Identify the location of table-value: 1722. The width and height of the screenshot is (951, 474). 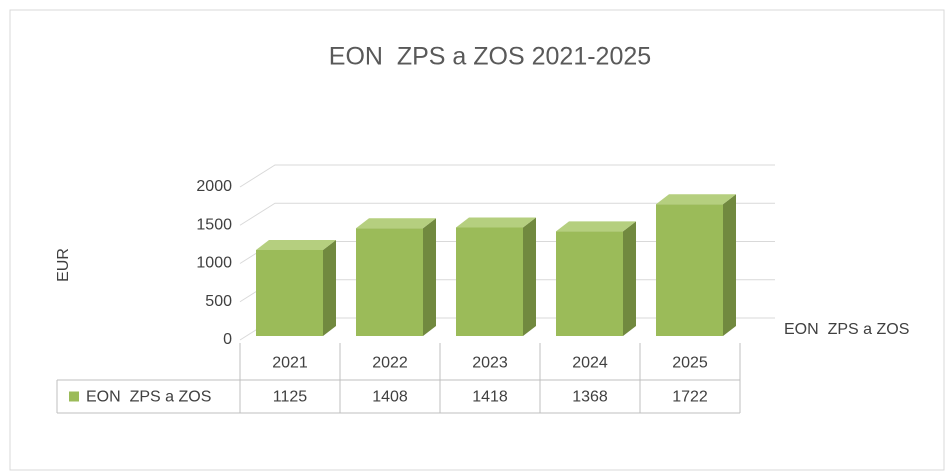
(690, 397).